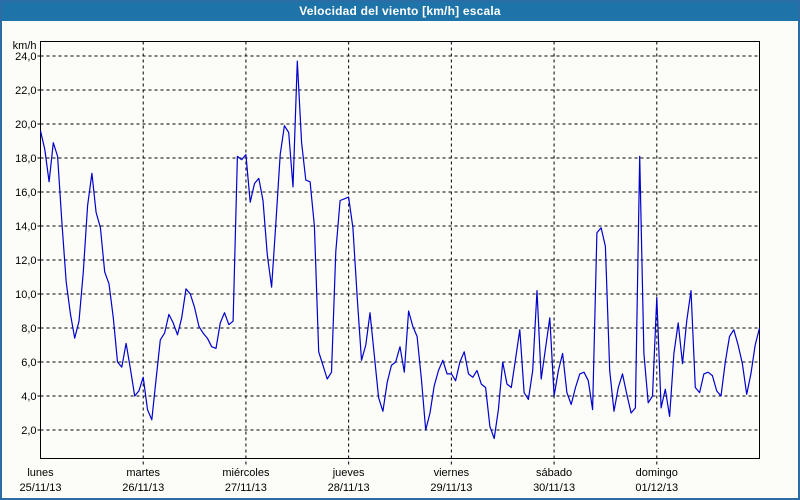 The width and height of the screenshot is (800, 500). I want to click on y-tick-label: 14,0, so click(25, 227).